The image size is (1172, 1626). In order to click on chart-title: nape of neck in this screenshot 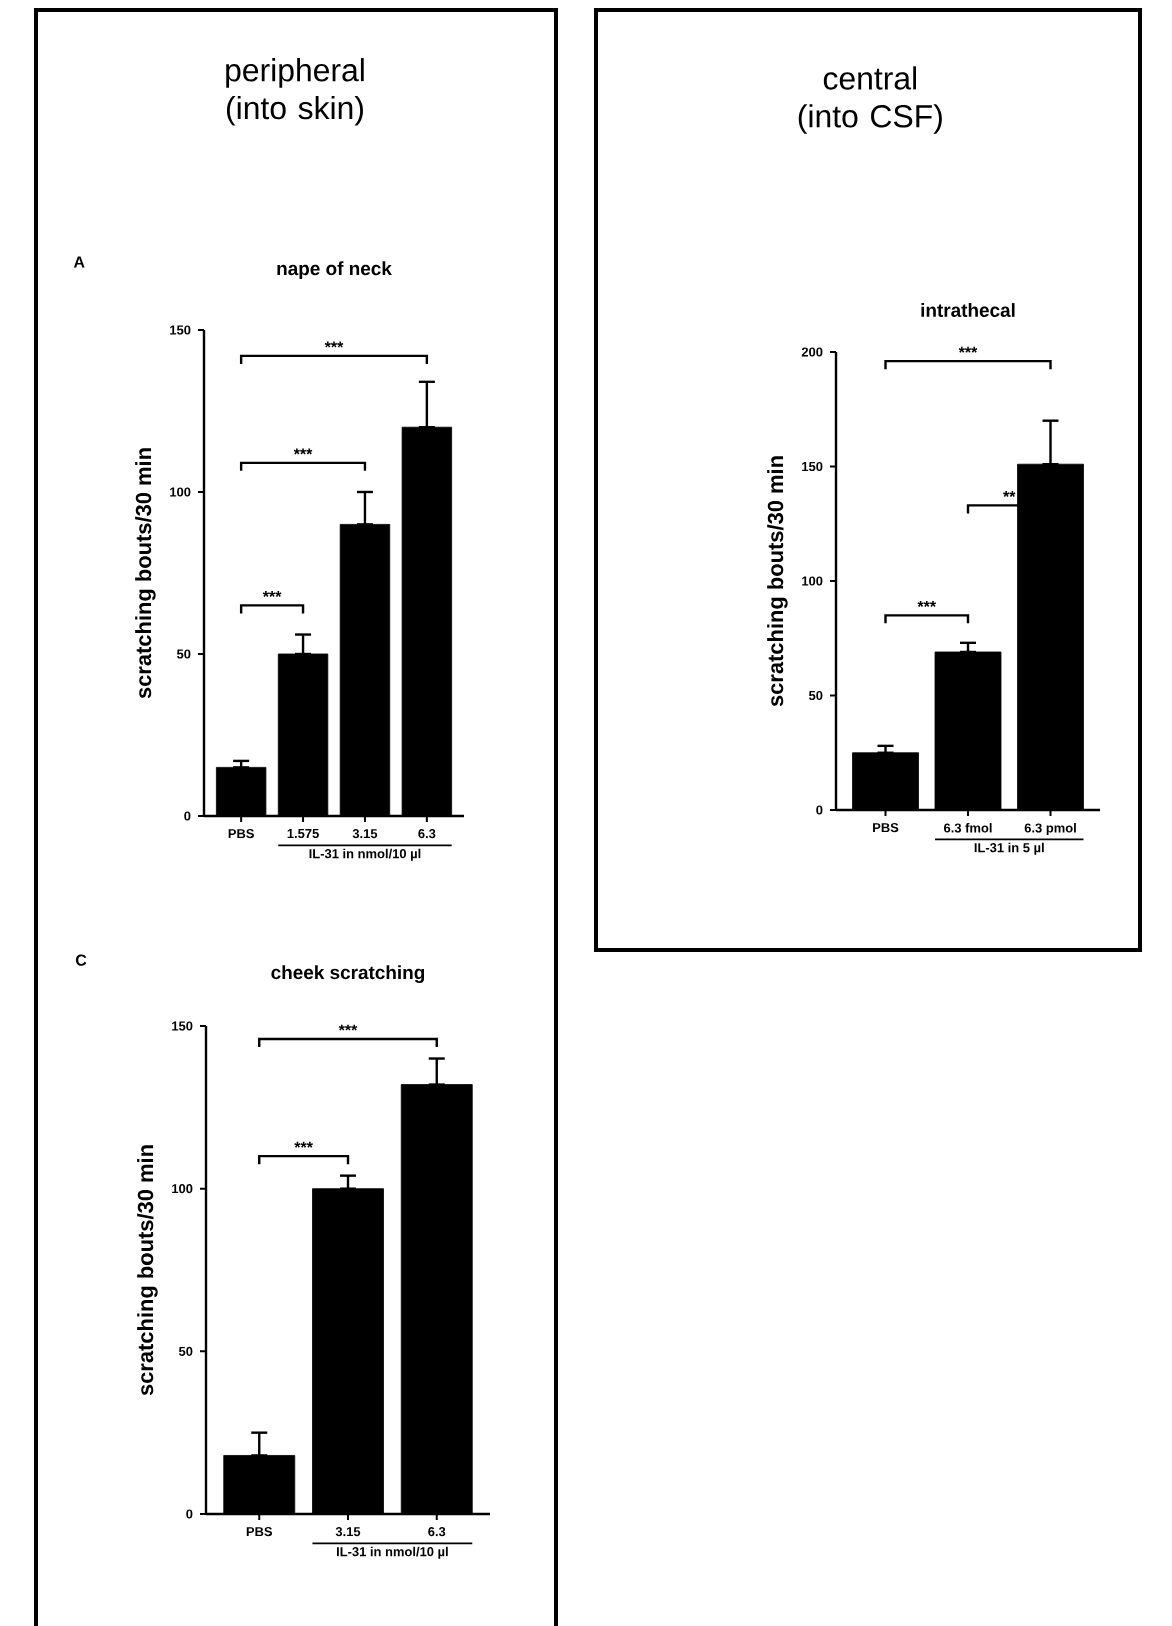, I will do `click(334, 270)`.